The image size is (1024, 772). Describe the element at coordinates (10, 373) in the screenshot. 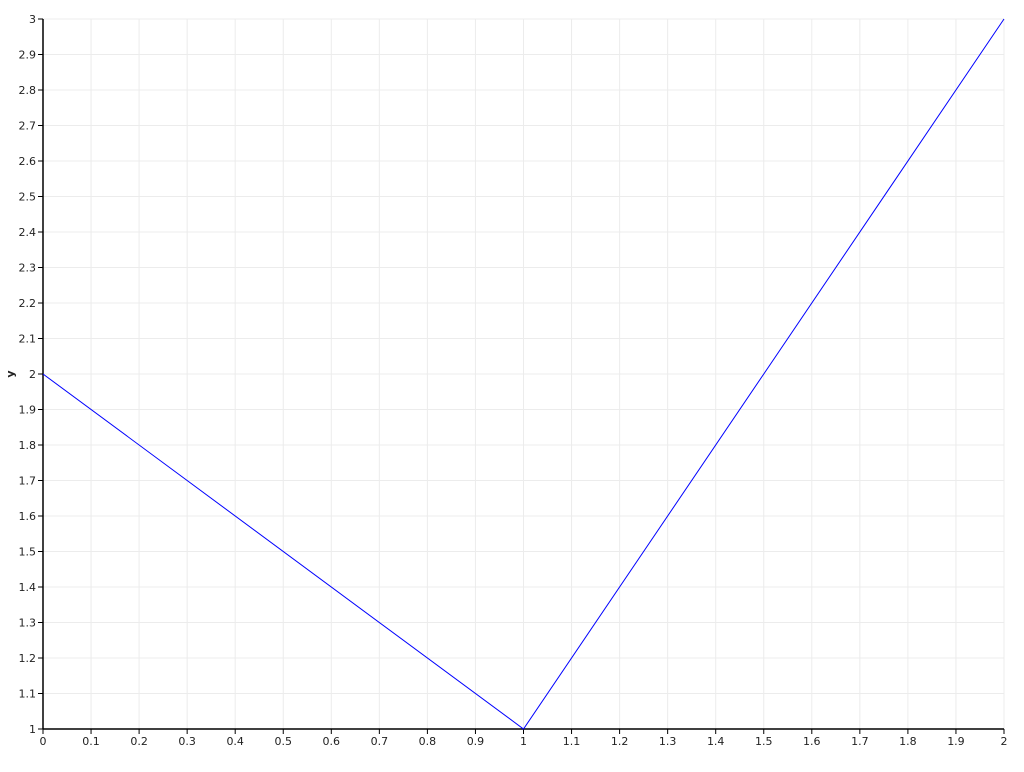

I see `y-axis-label: y` at that location.